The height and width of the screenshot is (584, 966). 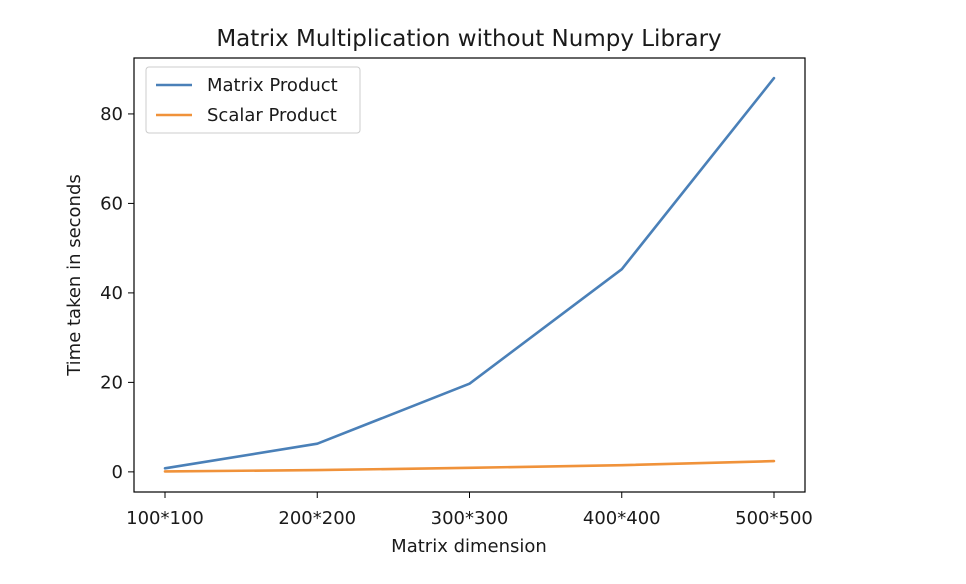 I want to click on x-tick-label: 100*100, so click(x=165, y=518).